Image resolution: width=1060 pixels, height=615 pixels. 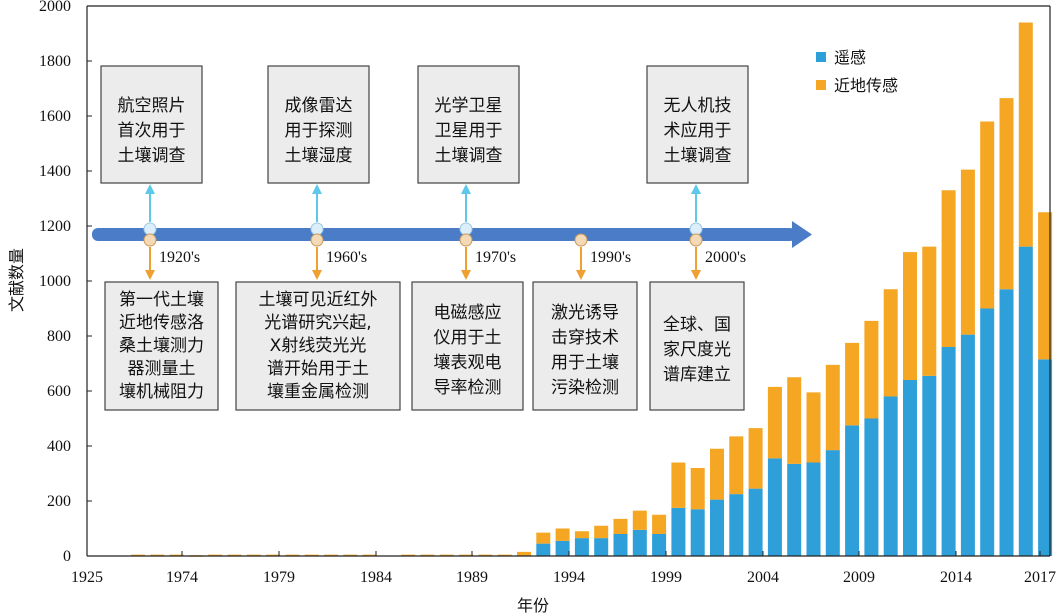 What do you see at coordinates (444, 234) in the screenshot?
I see `timeline-arrow-body` at bounding box center [444, 234].